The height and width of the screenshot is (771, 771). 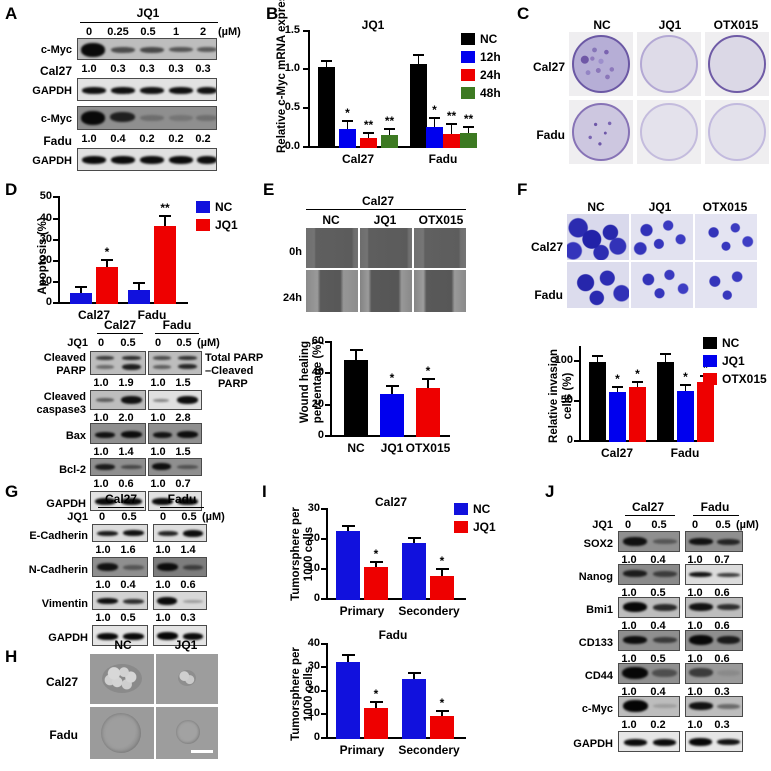 What do you see at coordinates (429, 750) in the screenshot?
I see `panel-i-chart2-category-secondery: Secondery` at bounding box center [429, 750].